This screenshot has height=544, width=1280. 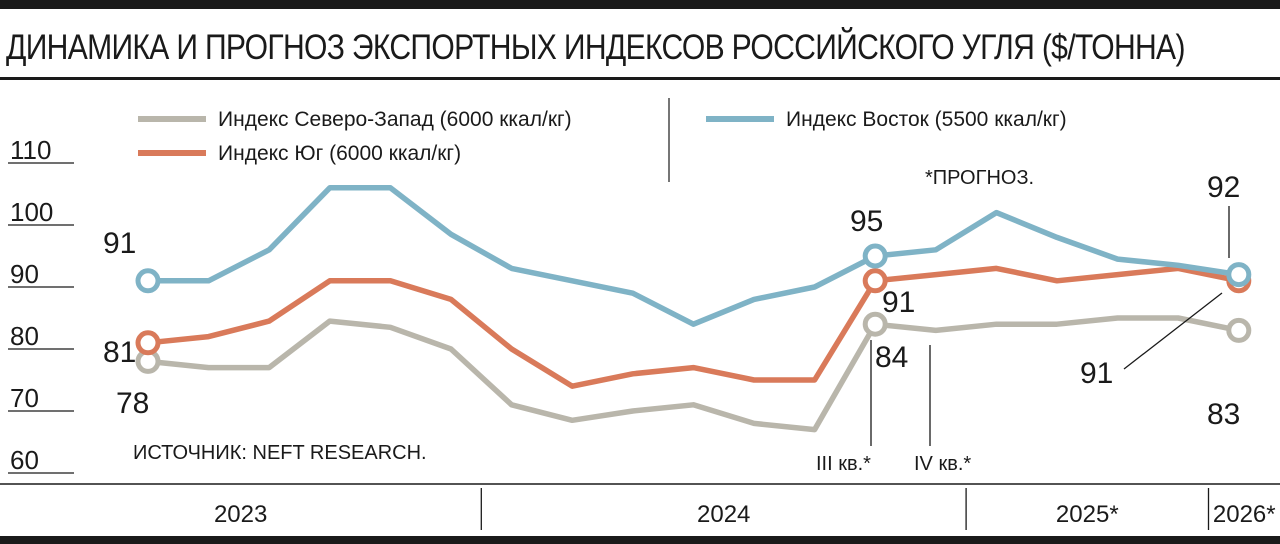 I want to click on axis: 2023 2024 2025* 2026*, so click(x=640, y=506).